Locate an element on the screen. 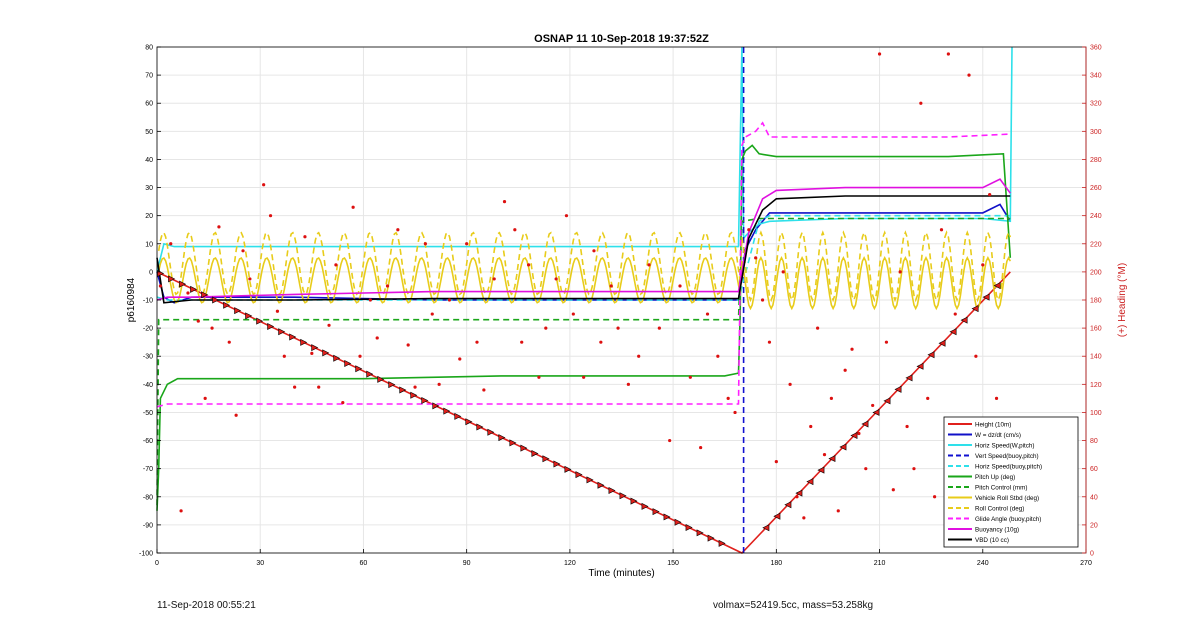 This screenshot has height=622, width=1200. y-left-tick-label: 20 is located at coordinates (149, 216).